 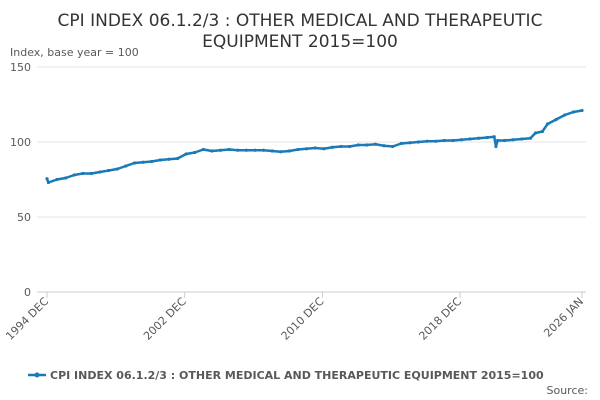 I want to click on y-tick-label: 100, so click(x=20, y=142).